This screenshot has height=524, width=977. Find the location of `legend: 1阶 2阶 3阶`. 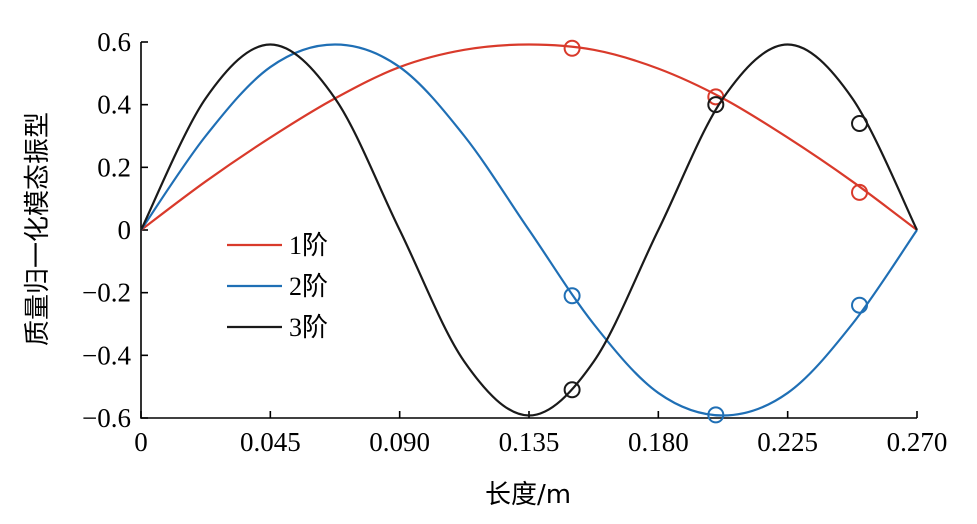

legend: 1阶 2阶 3阶 is located at coordinates (277, 286).